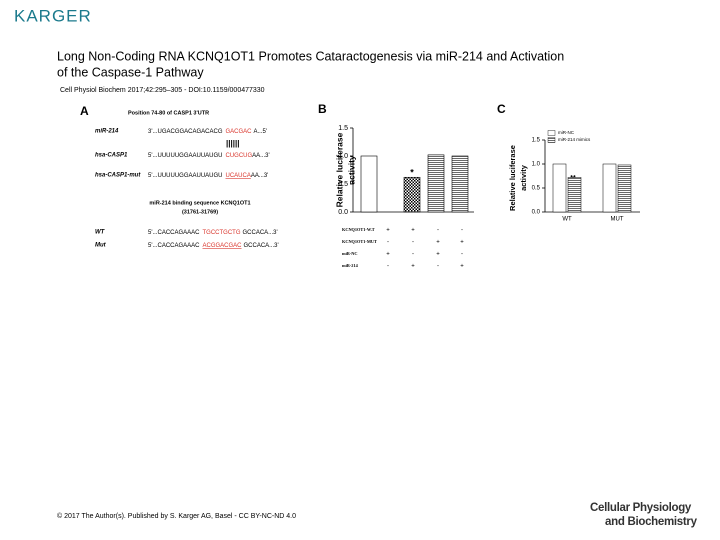 This screenshot has width=720, height=540. What do you see at coordinates (350, 253) in the screenshot?
I see `condition-label: miR-NC` at bounding box center [350, 253].